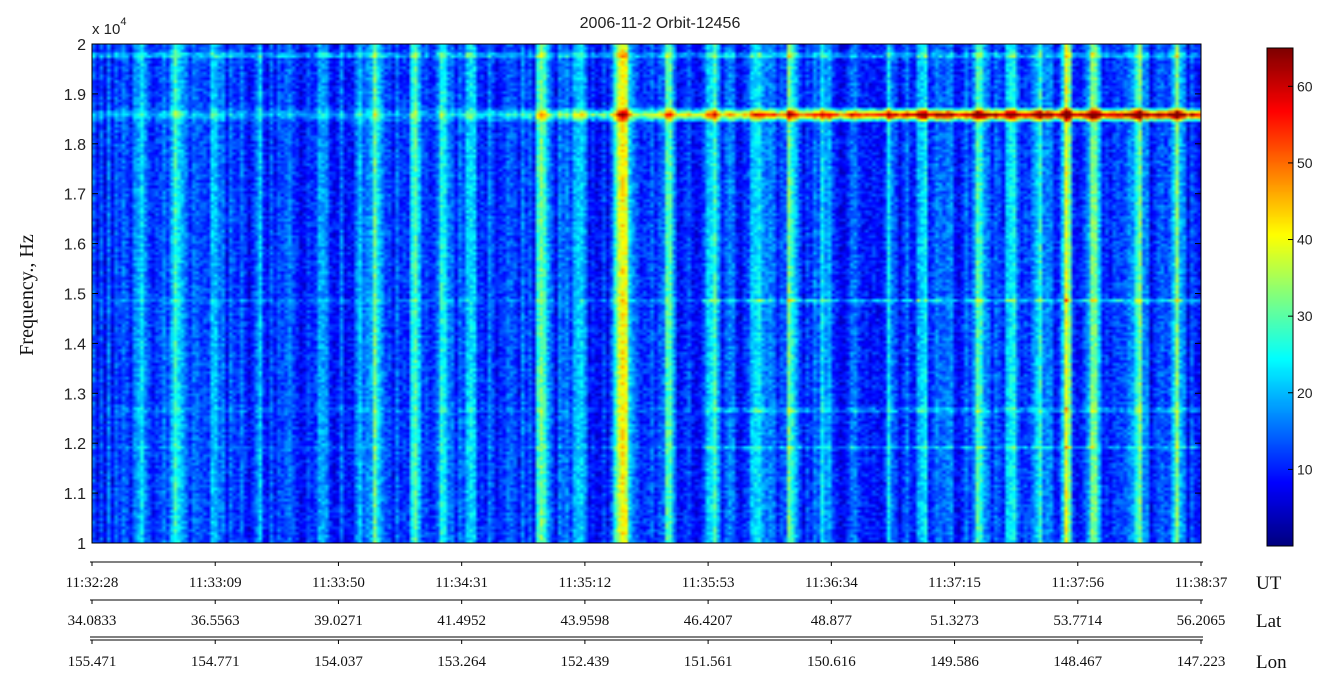  I want to click on x-tick-label-lon: 154.771, so click(215, 662).